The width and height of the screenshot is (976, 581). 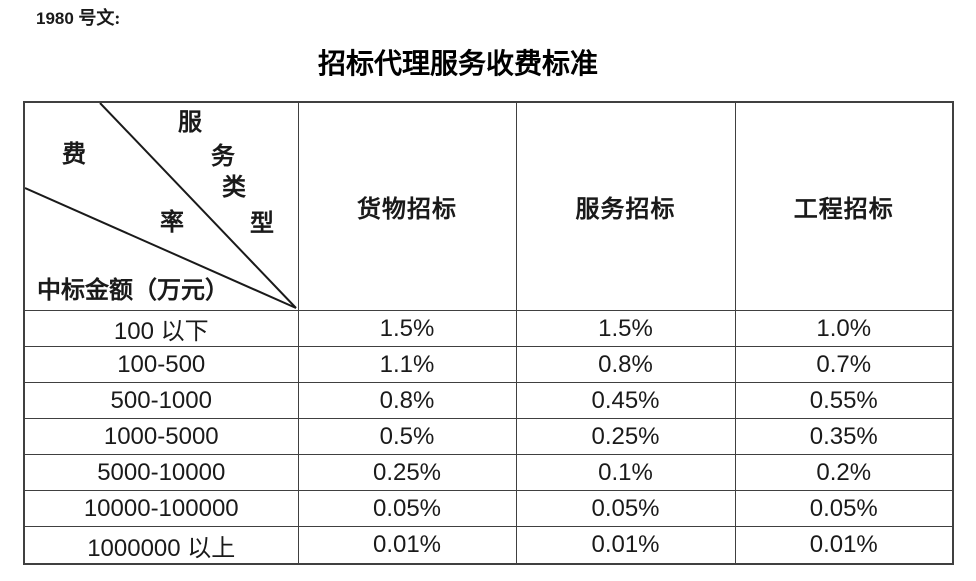 What do you see at coordinates (407, 206) in the screenshot?
I see `column-header-goods: 货物招标` at bounding box center [407, 206].